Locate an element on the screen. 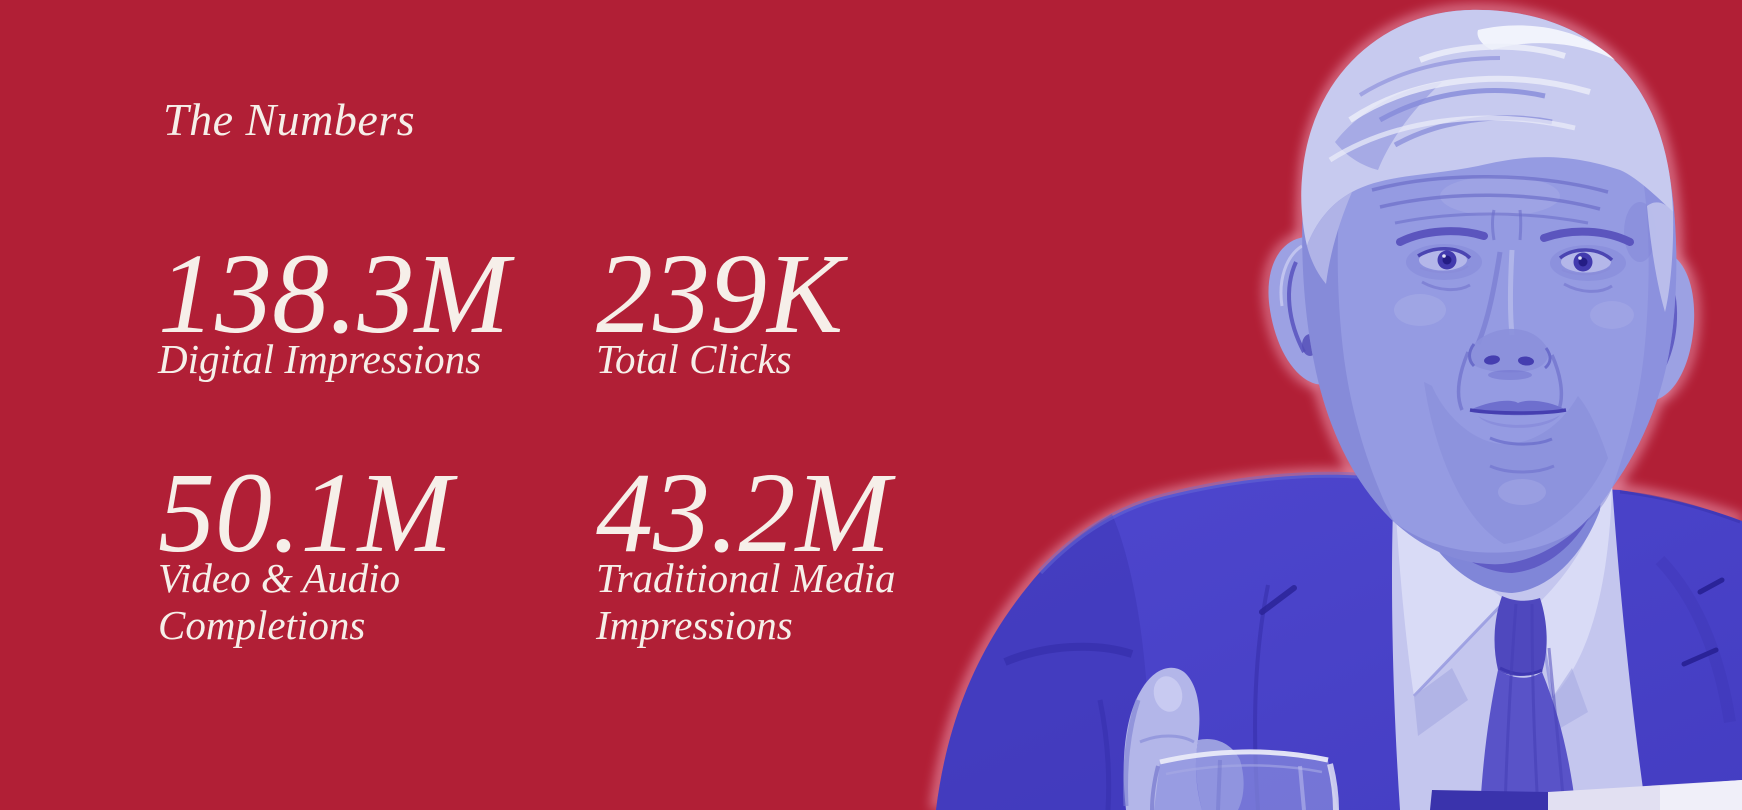 The image size is (1742, 810). hair is located at coordinates (1487, 160).